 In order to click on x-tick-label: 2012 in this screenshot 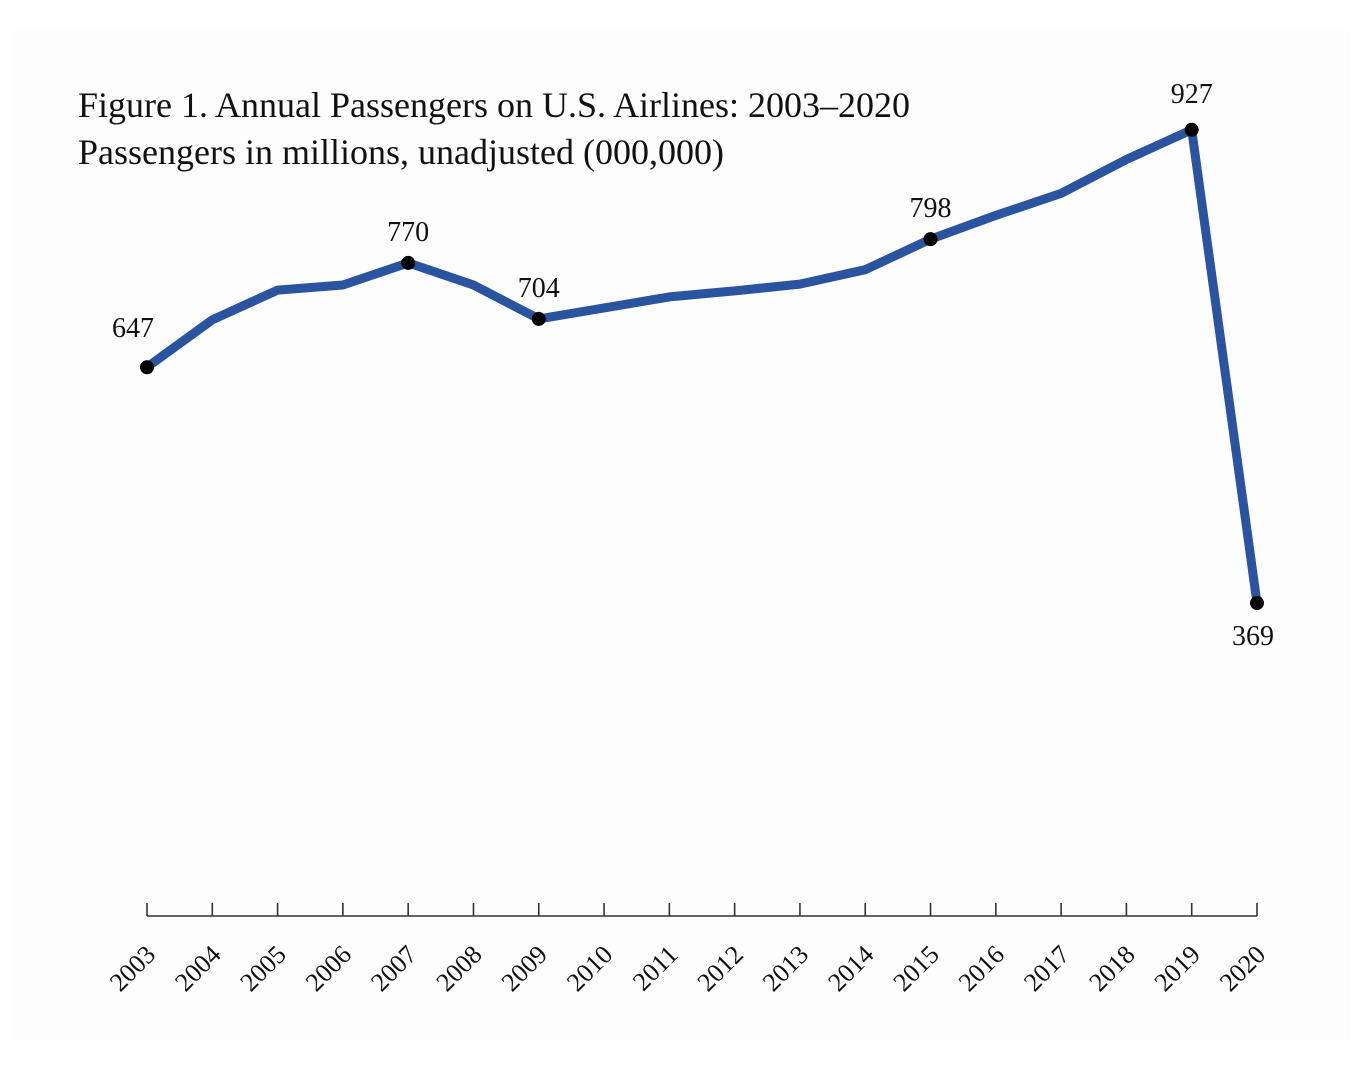, I will do `click(720, 968)`.